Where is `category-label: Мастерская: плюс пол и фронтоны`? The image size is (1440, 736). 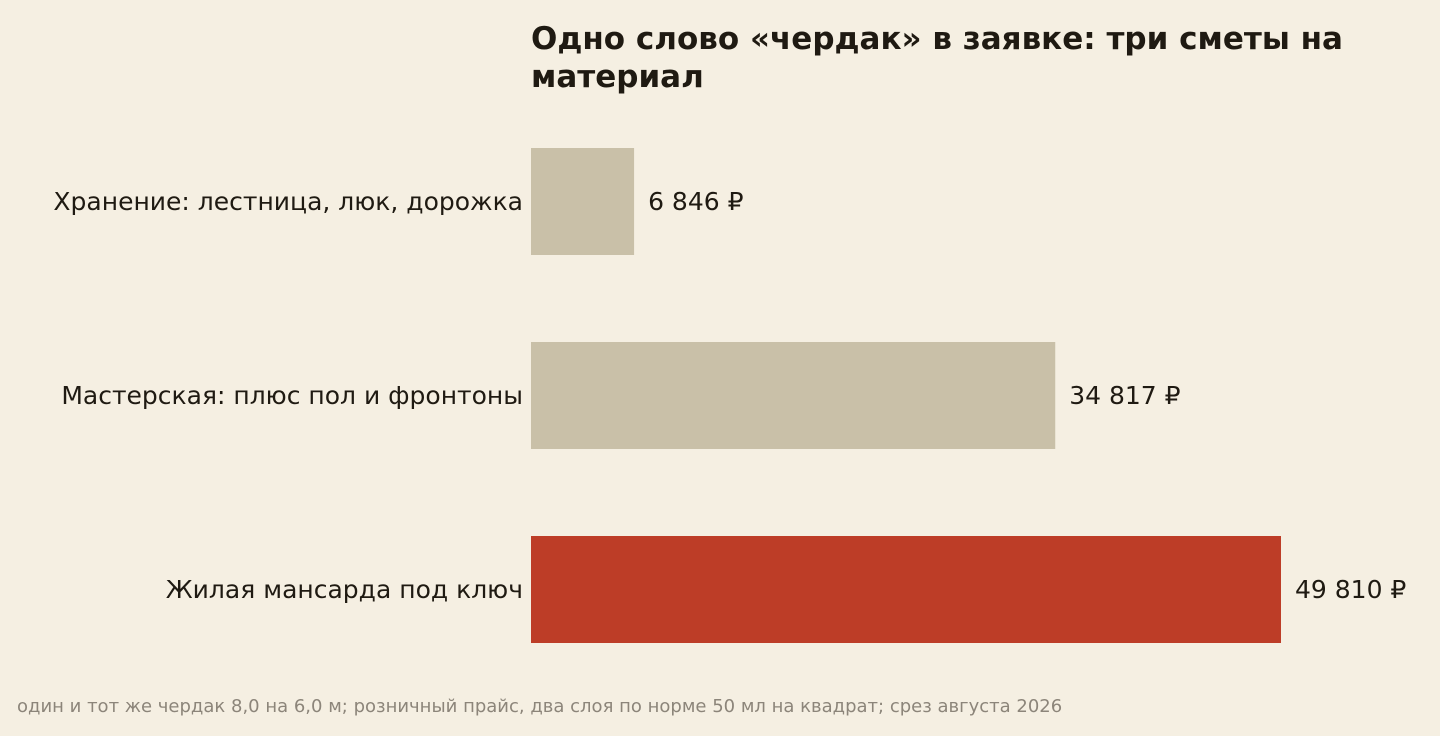 category-label: Мастерская: плюс пол и фронтоны is located at coordinates (292, 395).